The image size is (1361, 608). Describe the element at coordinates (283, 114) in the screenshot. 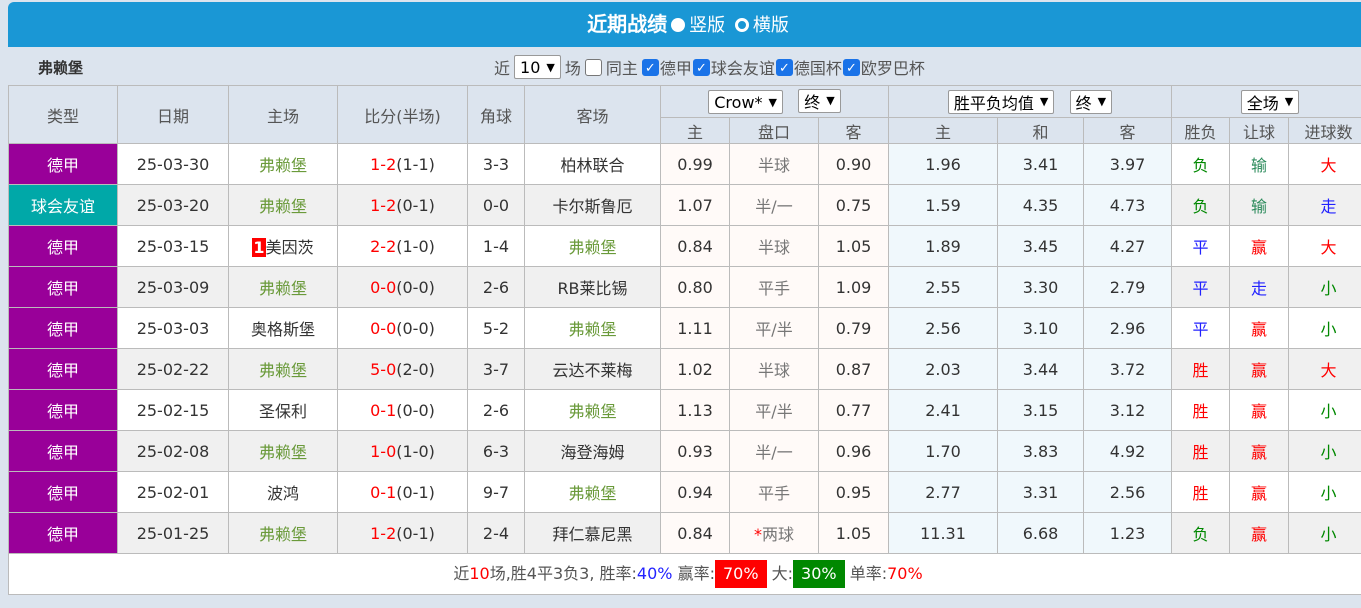

I see `col-home: 主场` at that location.